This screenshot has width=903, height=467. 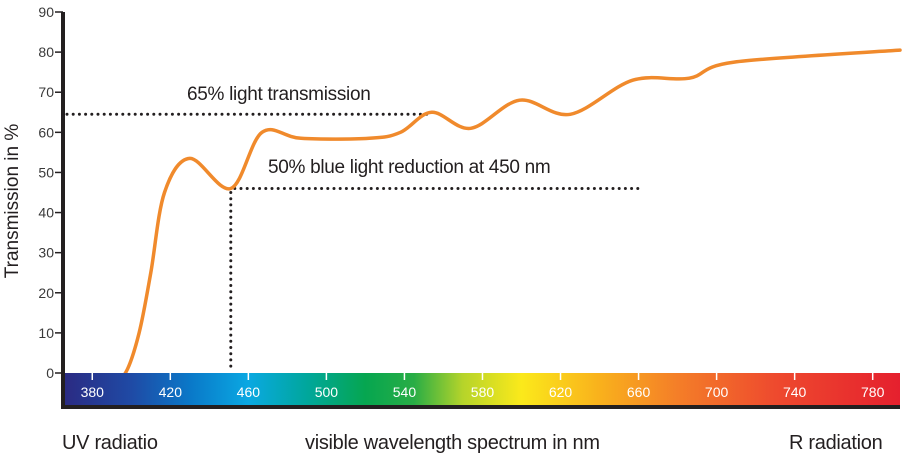 I want to click on x-tick-label: 580, so click(x=483, y=392).